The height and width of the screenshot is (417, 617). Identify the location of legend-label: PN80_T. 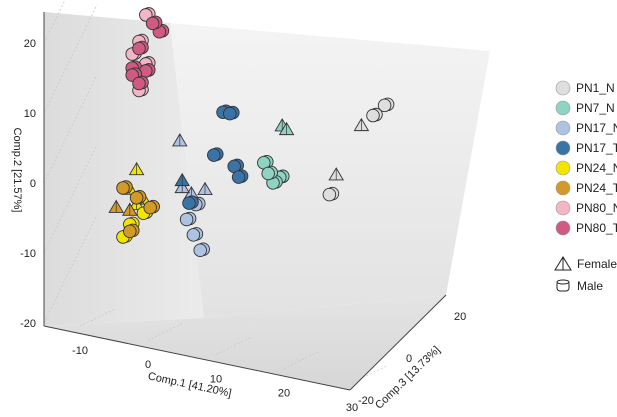
(596, 228).